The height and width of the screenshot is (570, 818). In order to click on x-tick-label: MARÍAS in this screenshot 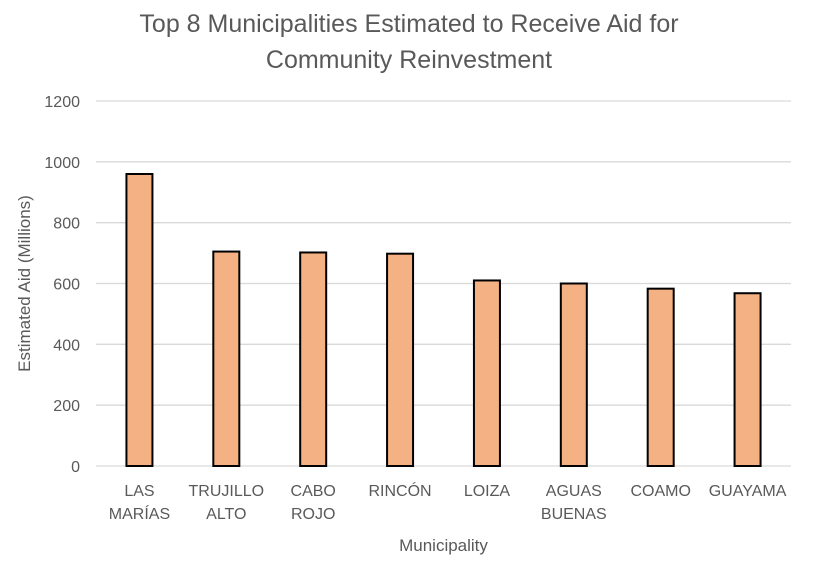, I will do `click(139, 513)`.